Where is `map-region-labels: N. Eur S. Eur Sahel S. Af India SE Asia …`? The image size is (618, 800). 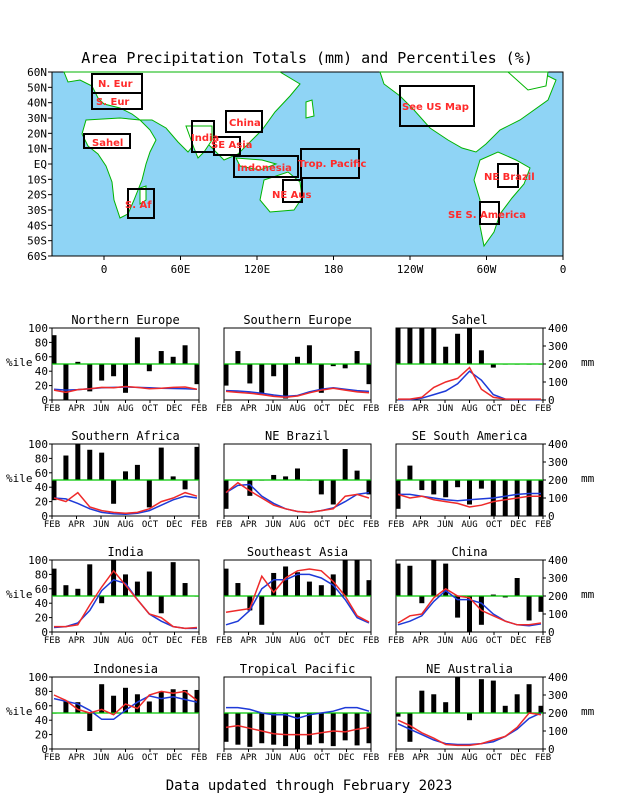 map-region-labels: N. Eur S. Eur Sahel S. Af India SE Asia … is located at coordinates (313, 150).